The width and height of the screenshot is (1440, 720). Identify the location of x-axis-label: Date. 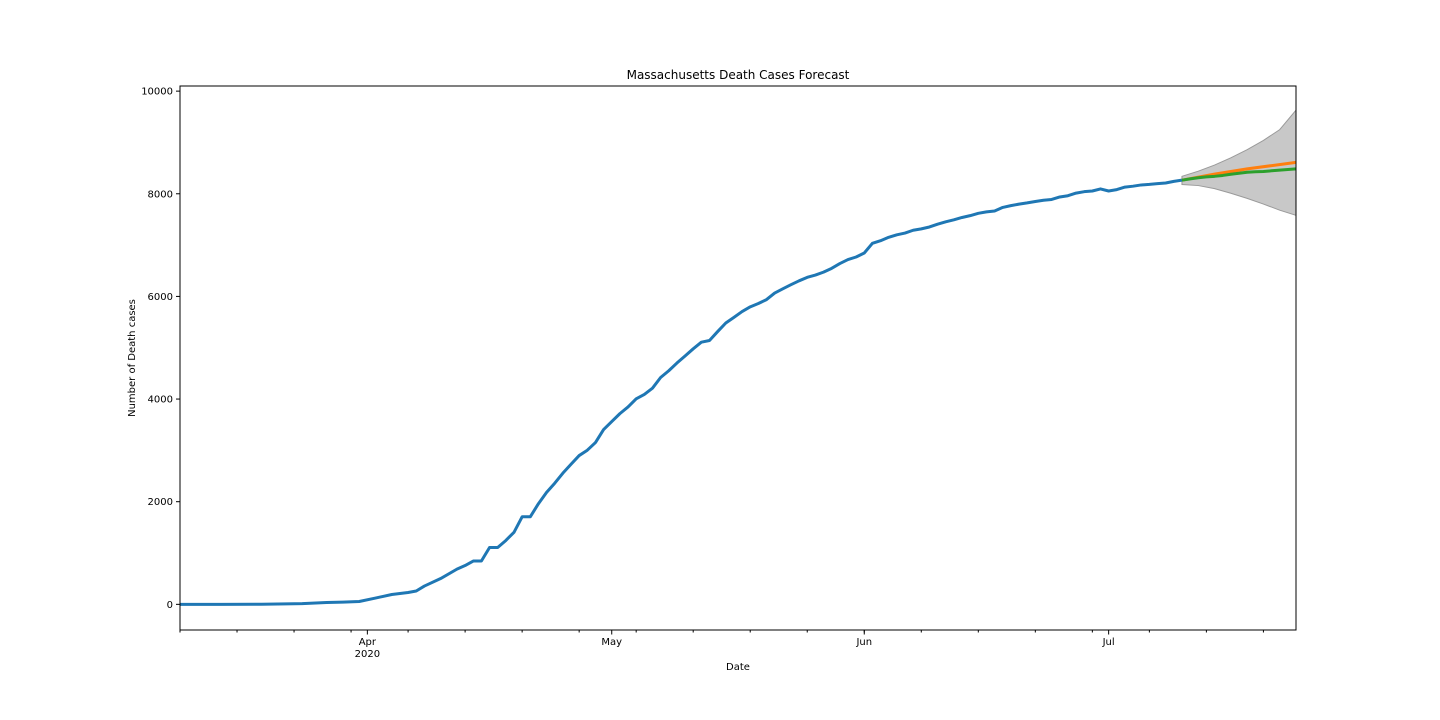
(738, 667).